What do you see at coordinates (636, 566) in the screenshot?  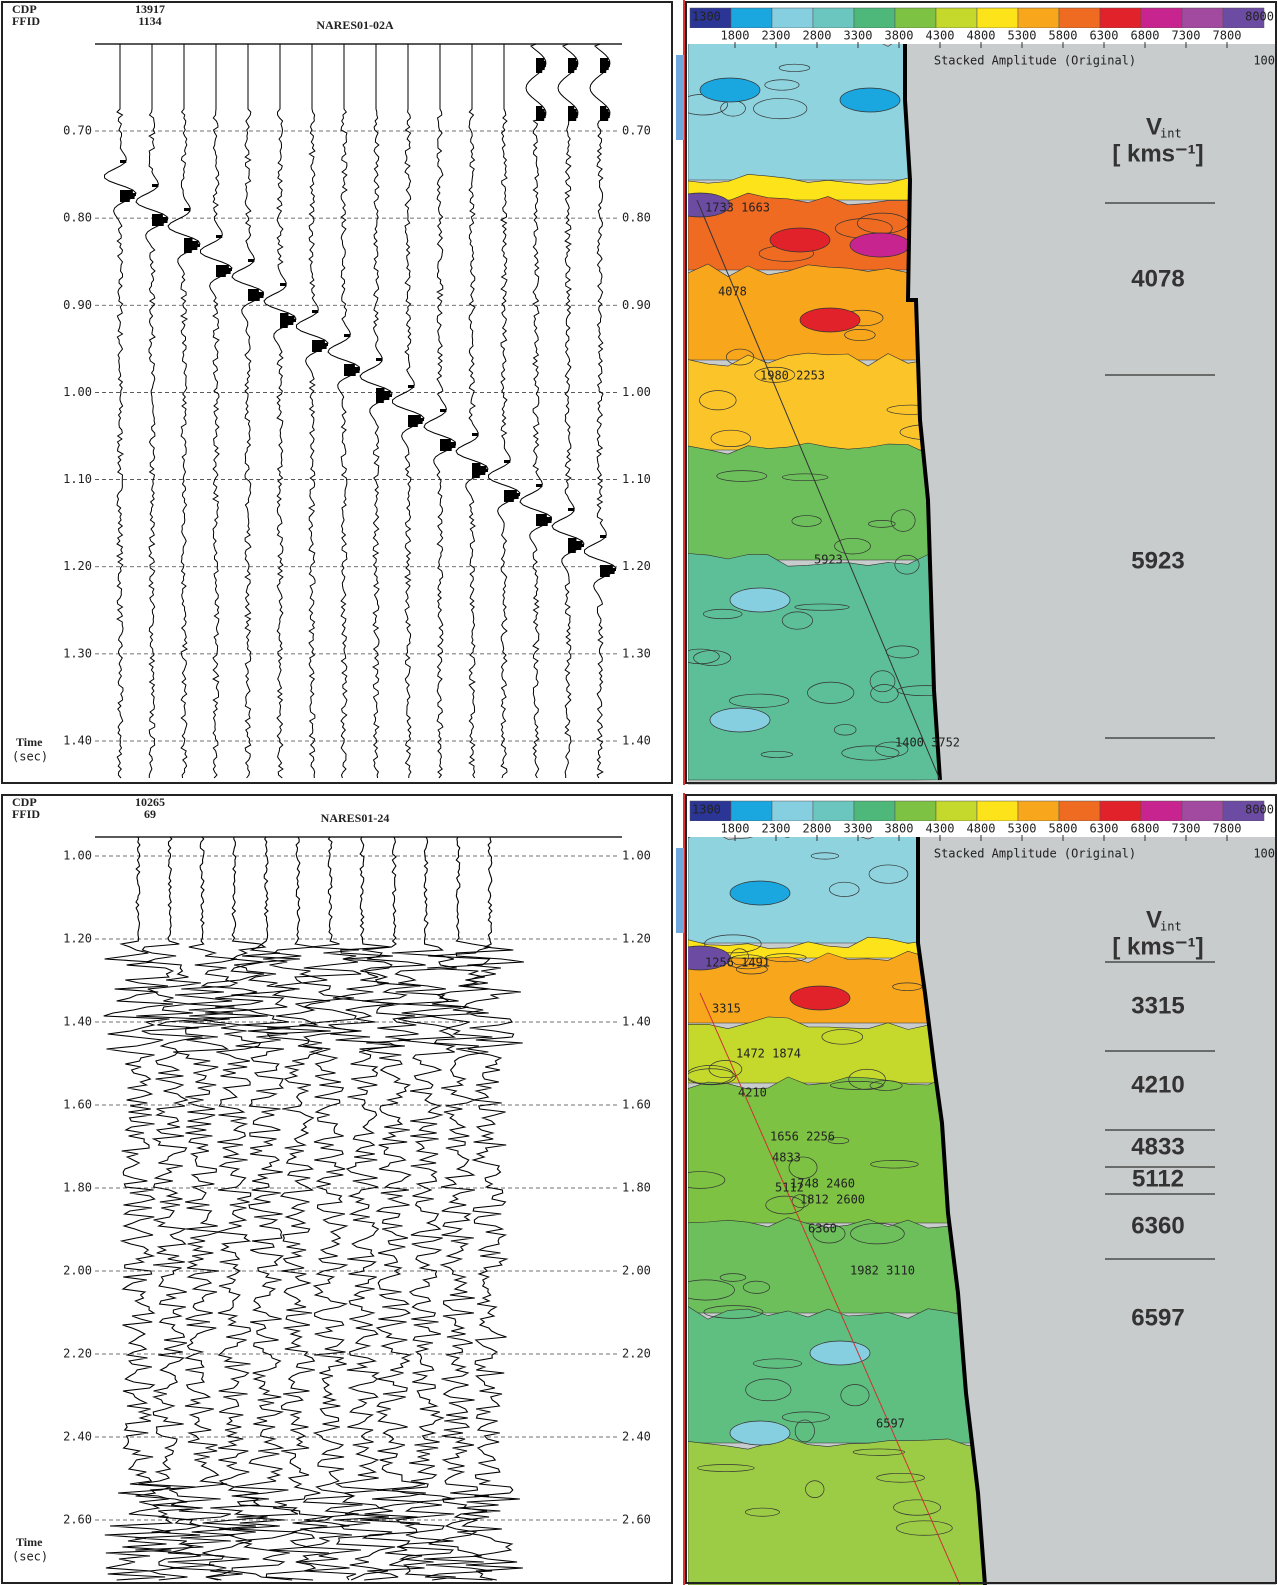 I see `time-tick-label: 1.20` at bounding box center [636, 566].